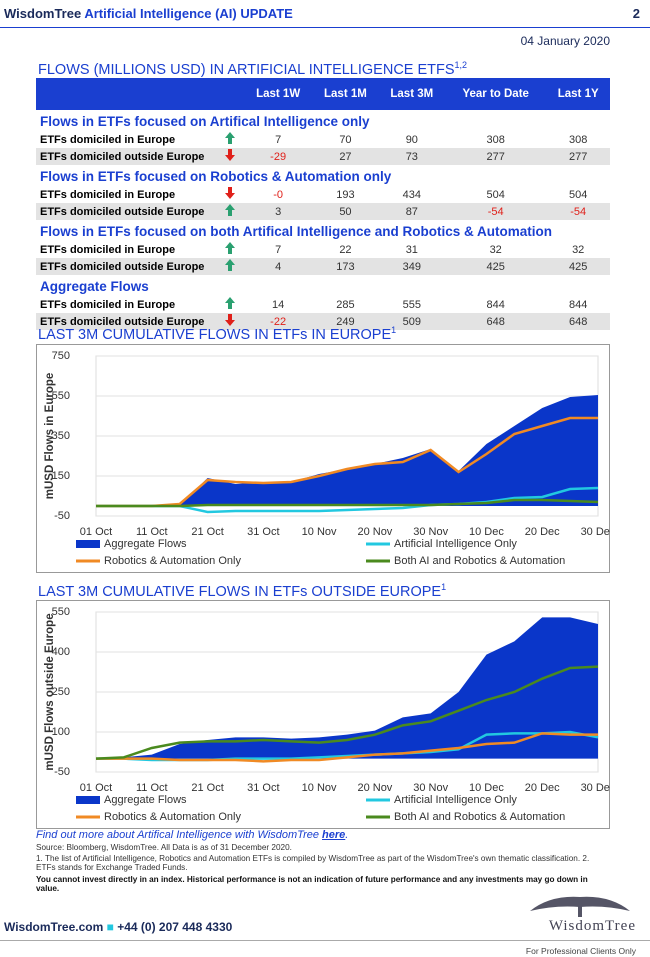  Describe the element at coordinates (175, 927) in the screenshot. I see `phone: +44 (0) 207 448 4330` at that location.